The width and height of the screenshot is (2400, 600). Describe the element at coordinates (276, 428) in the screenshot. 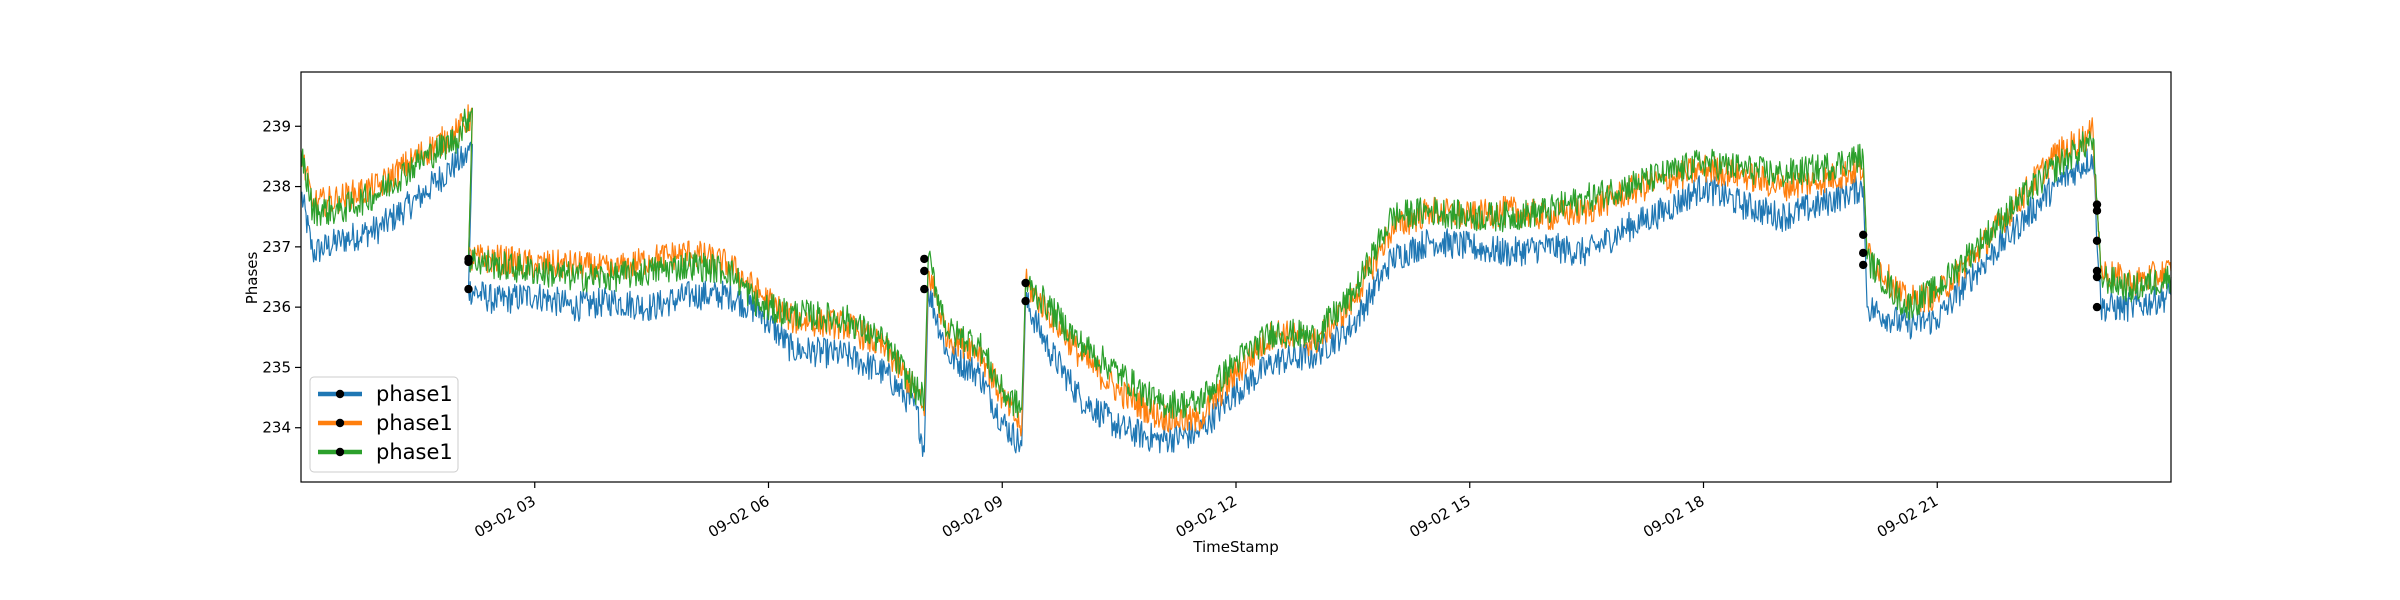

I see `y-tick-label-1: 234` at that location.